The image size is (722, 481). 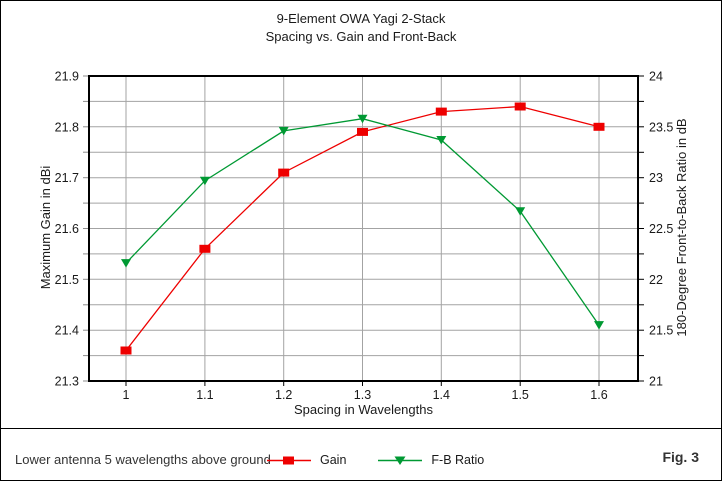 I want to click on chart-legend: Gain F-B Ratio, so click(x=375, y=460).